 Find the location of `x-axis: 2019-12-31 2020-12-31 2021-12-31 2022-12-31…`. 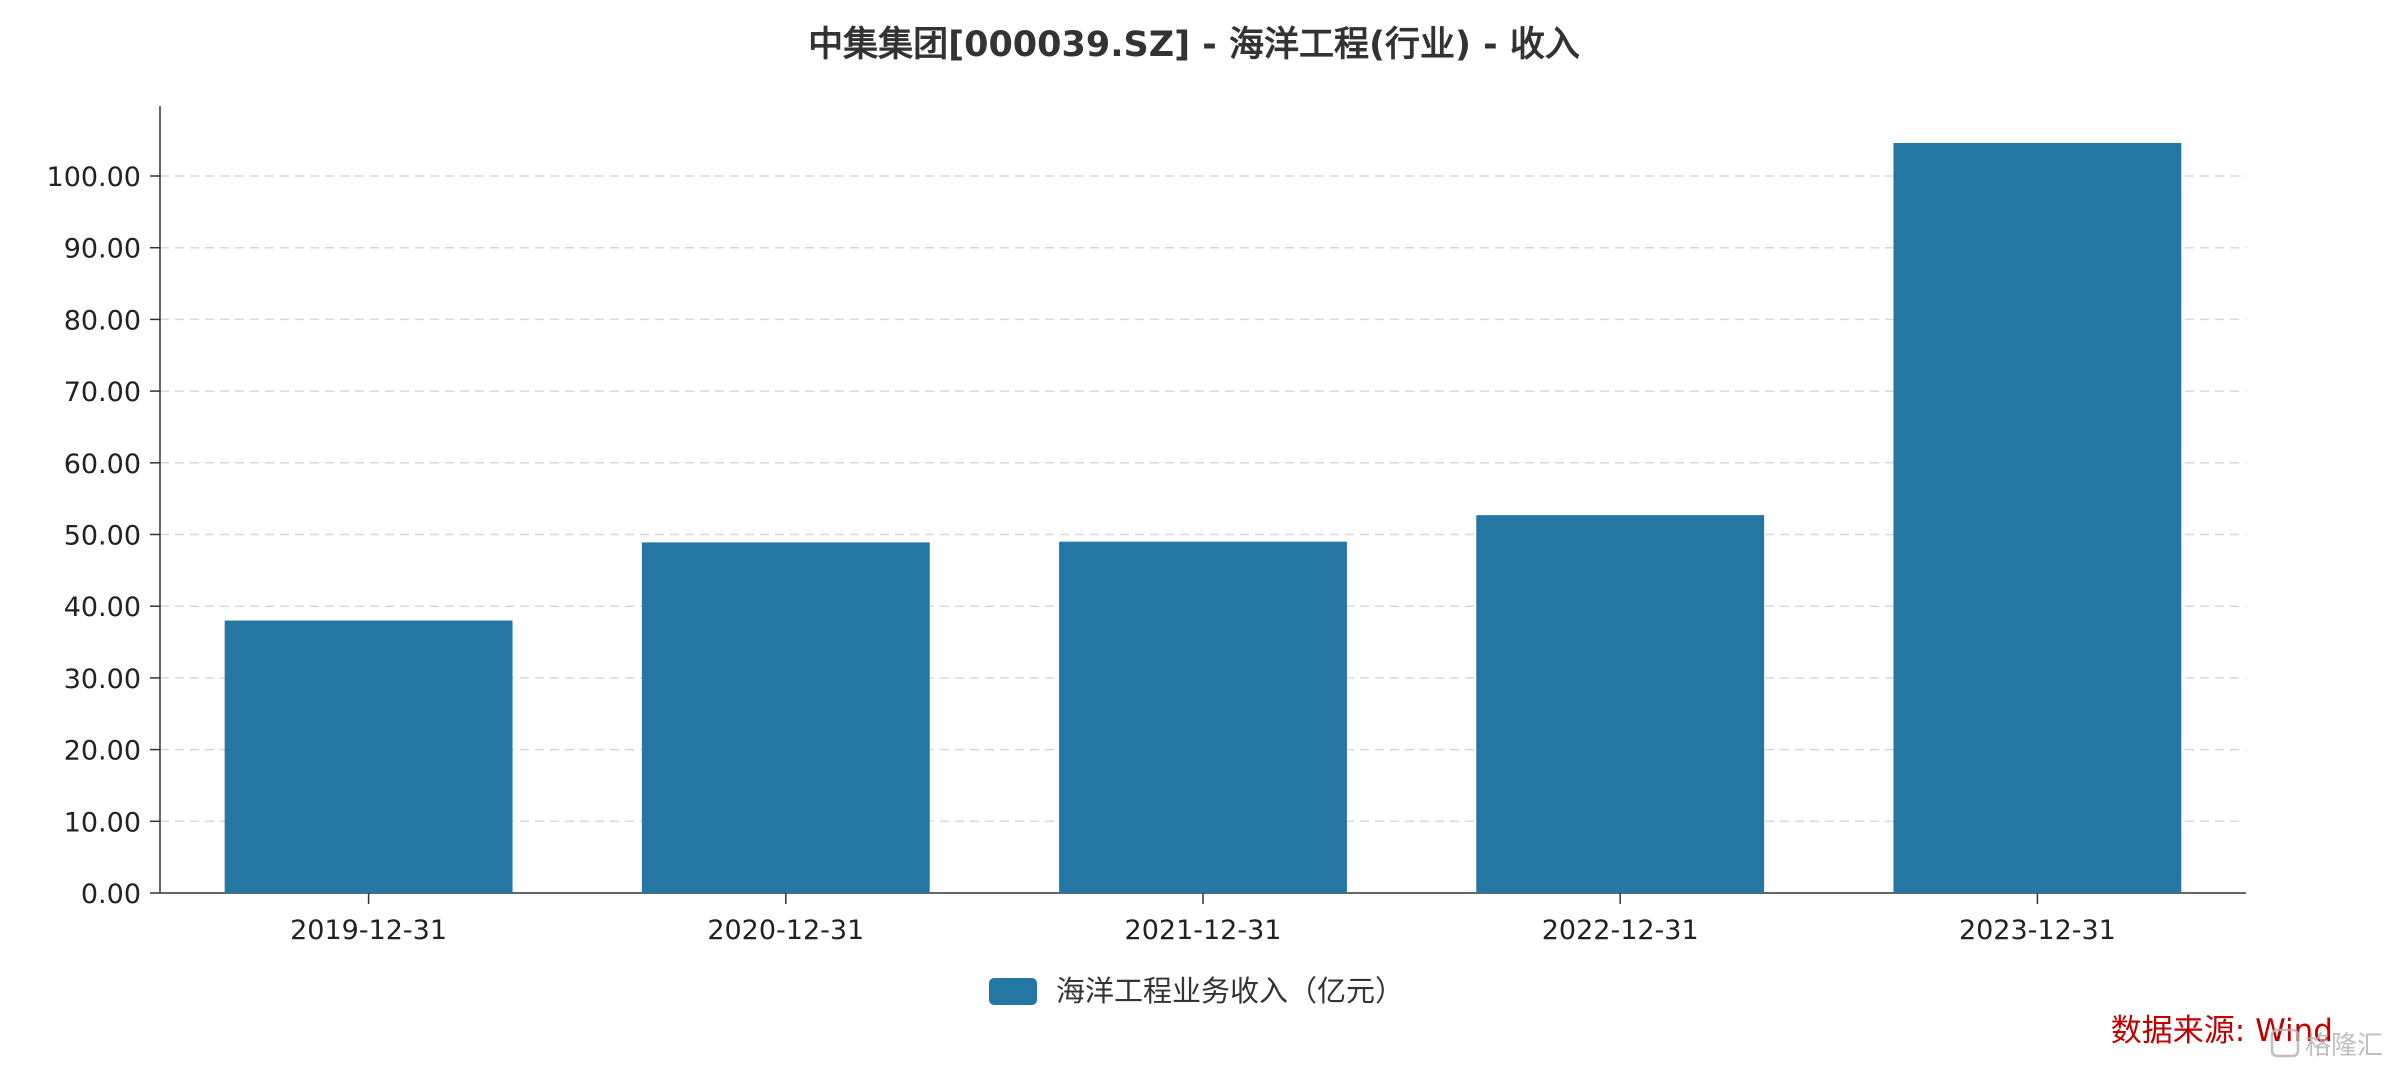

x-axis: 2019-12-31 2020-12-31 2021-12-31 2022-12-31… is located at coordinates (1203, 919).